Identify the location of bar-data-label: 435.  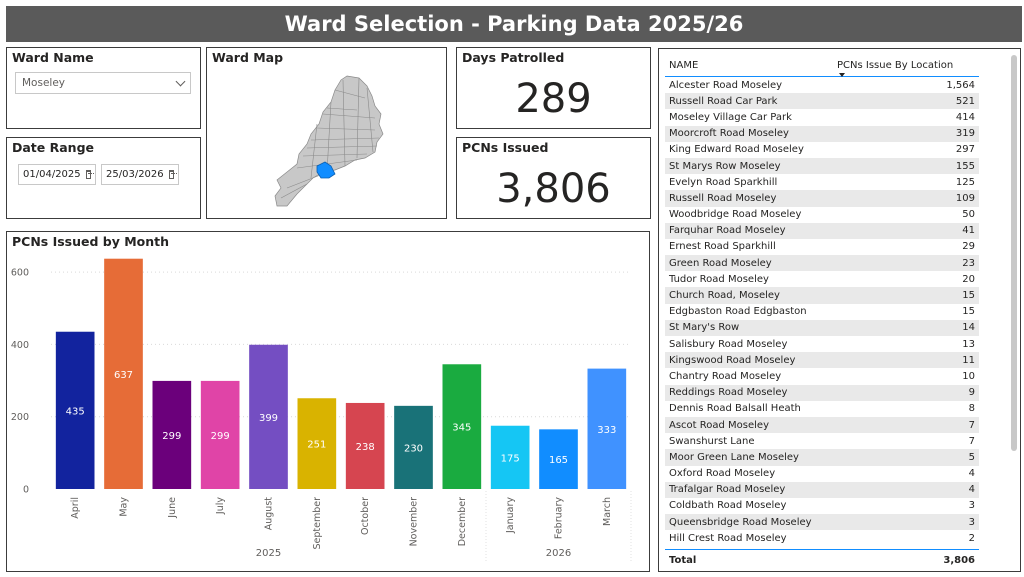
(75, 411).